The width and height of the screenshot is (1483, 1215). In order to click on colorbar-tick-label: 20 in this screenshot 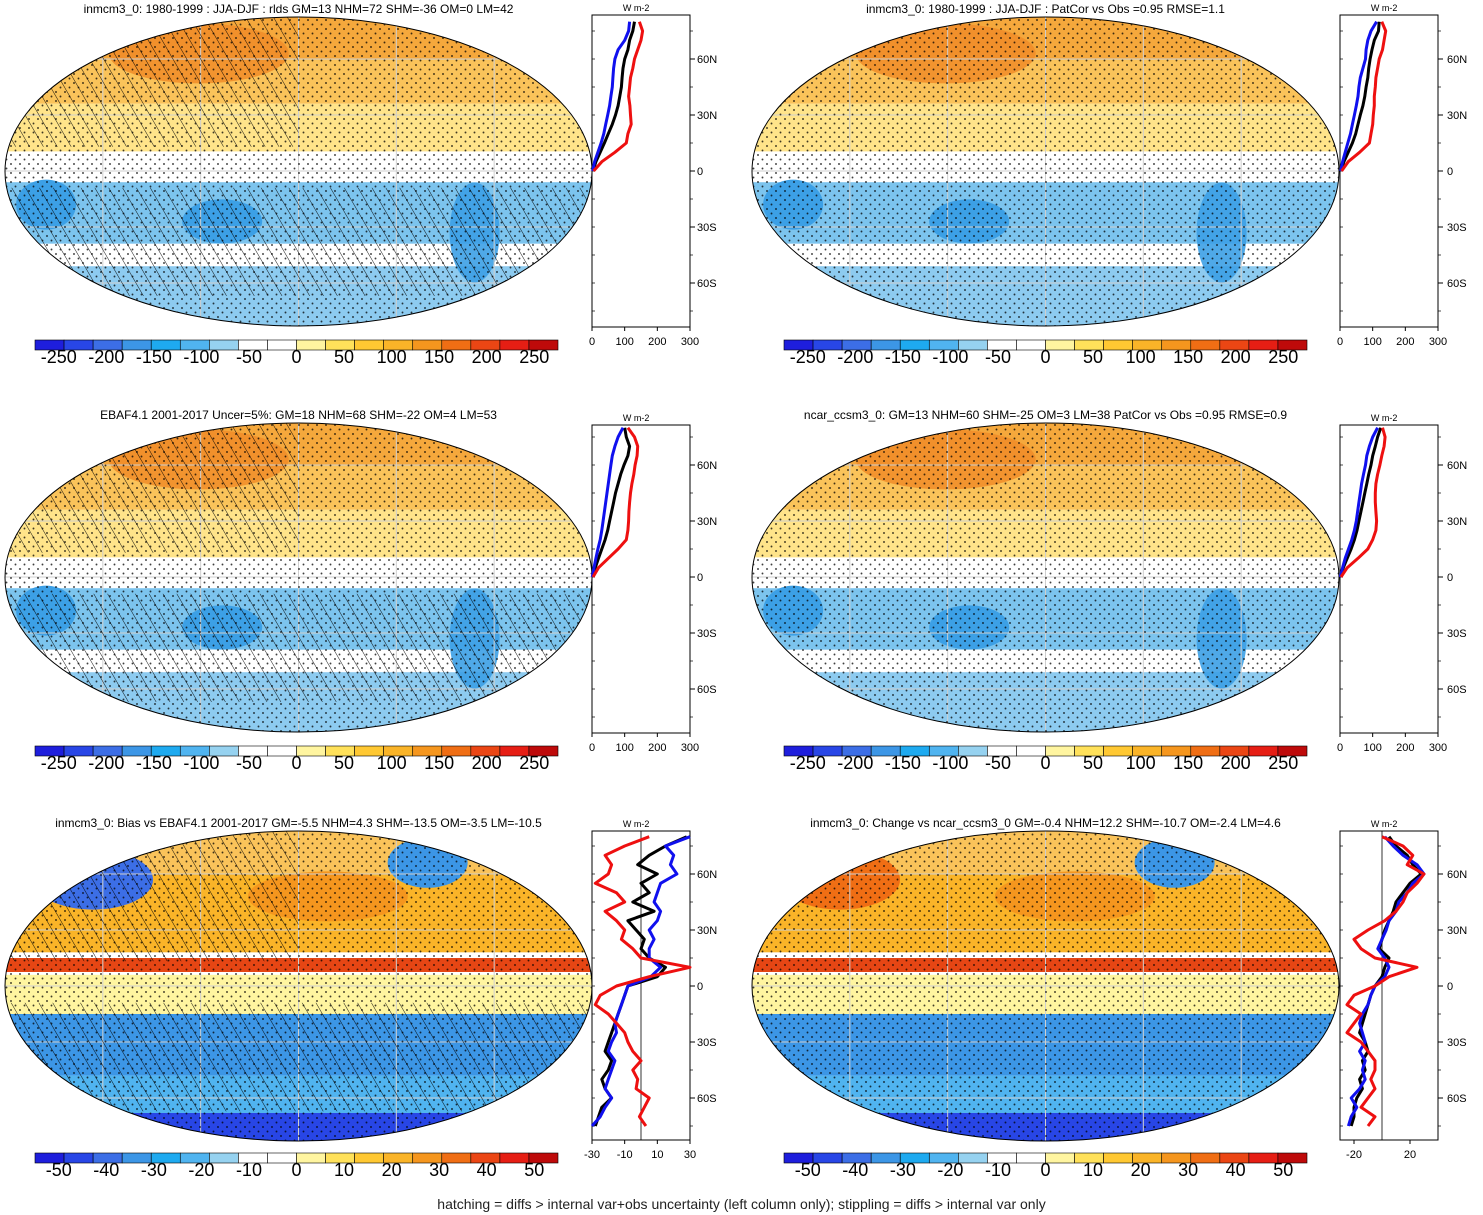, I will do `click(1141, 1170)`.